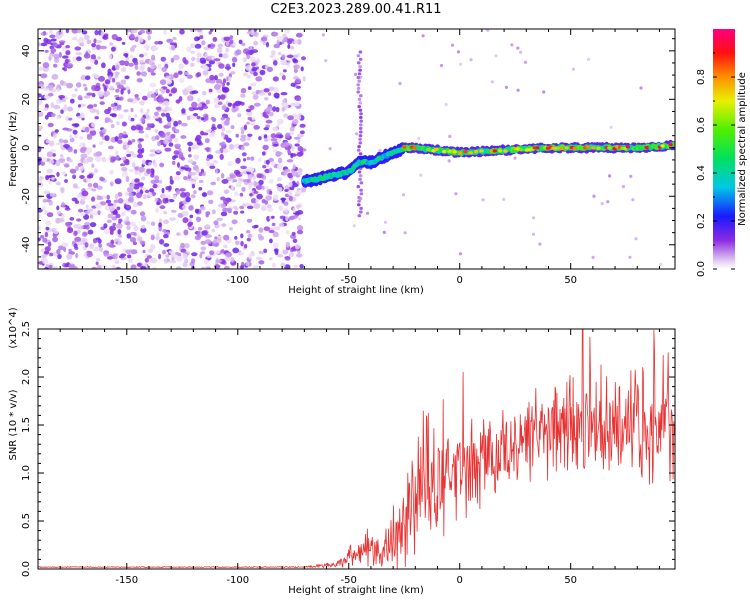  I want to click on x-tick-label: 0, so click(460, 280).